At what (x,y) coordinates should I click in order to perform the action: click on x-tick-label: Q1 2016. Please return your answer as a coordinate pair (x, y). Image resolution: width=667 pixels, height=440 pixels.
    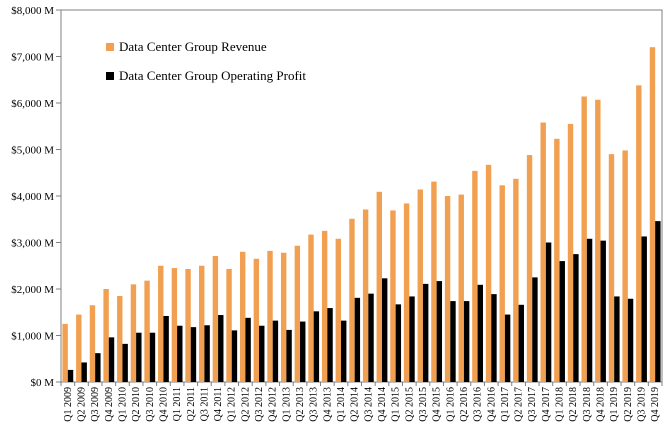
    Looking at the image, I should click on (450, 404).